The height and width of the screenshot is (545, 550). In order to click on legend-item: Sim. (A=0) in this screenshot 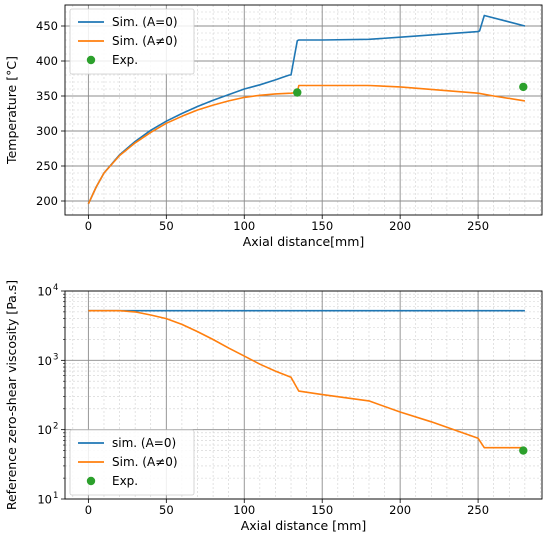, I will do `click(128, 22)`.